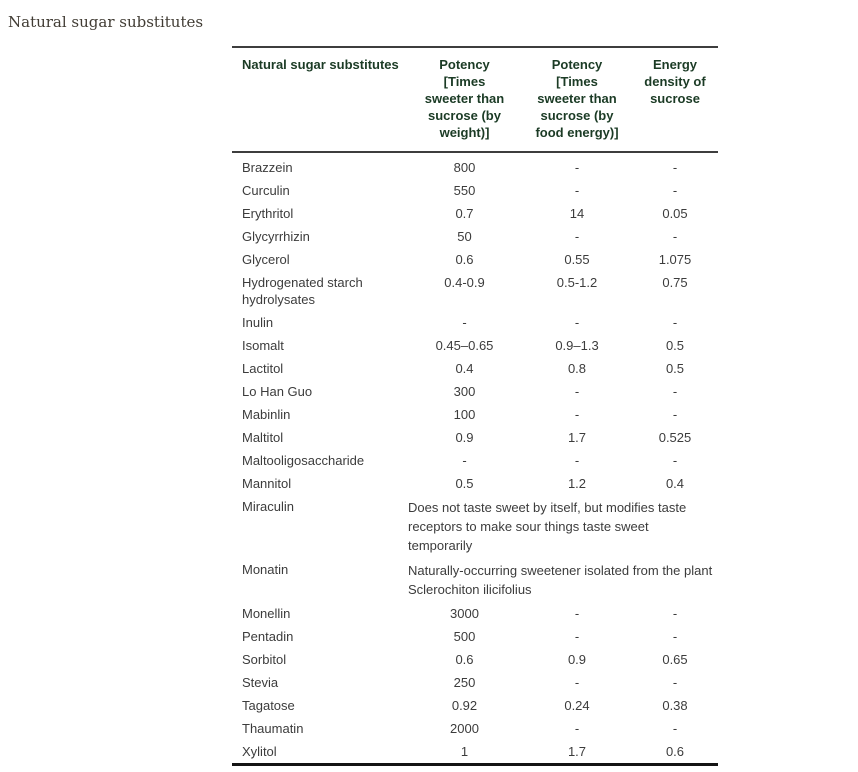  What do you see at coordinates (276, 236) in the screenshot?
I see `substitute-name: Glycyrrhizin` at bounding box center [276, 236].